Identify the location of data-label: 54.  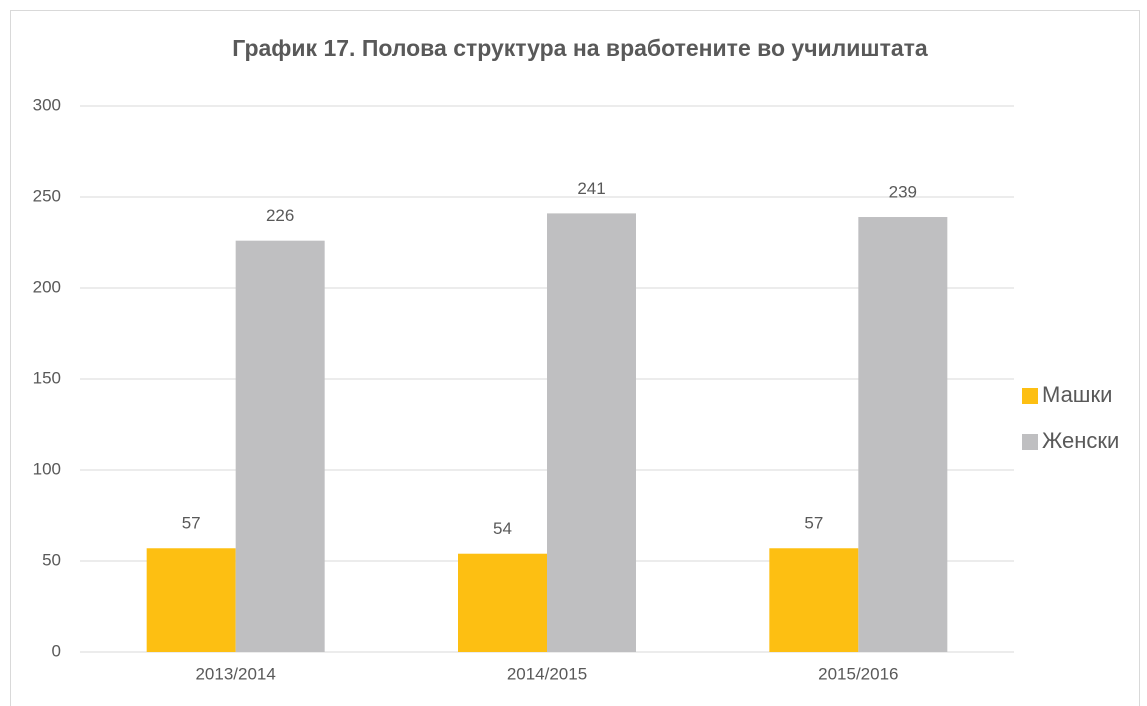
(502, 528).